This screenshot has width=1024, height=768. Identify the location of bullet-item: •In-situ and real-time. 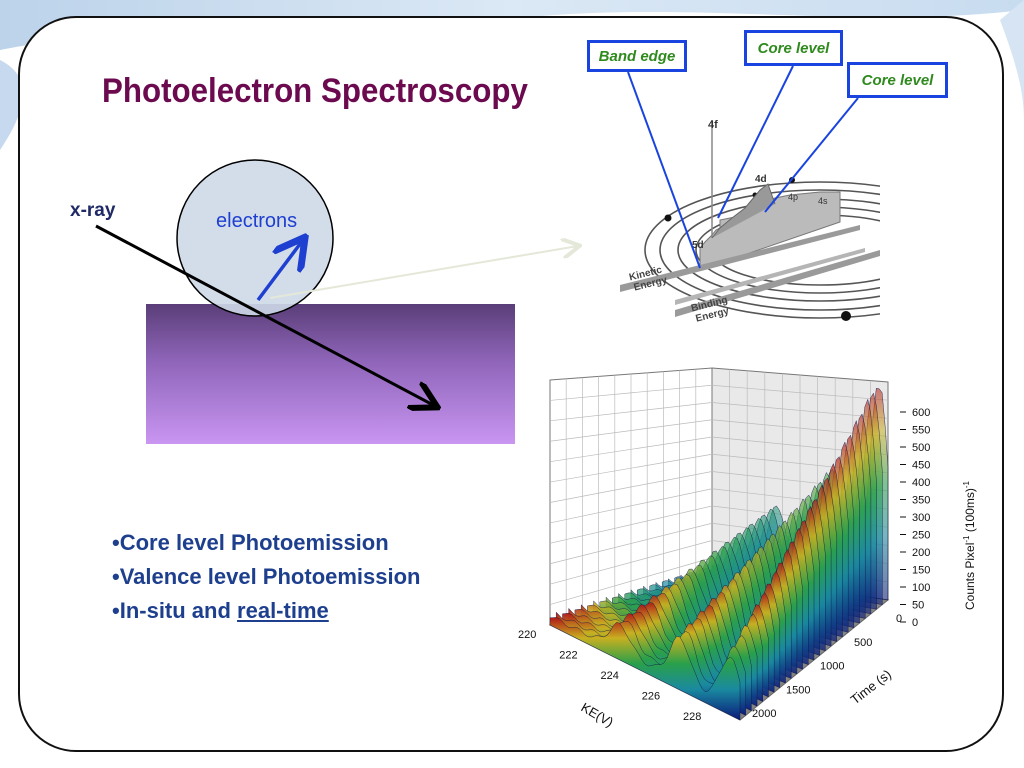
(220, 610).